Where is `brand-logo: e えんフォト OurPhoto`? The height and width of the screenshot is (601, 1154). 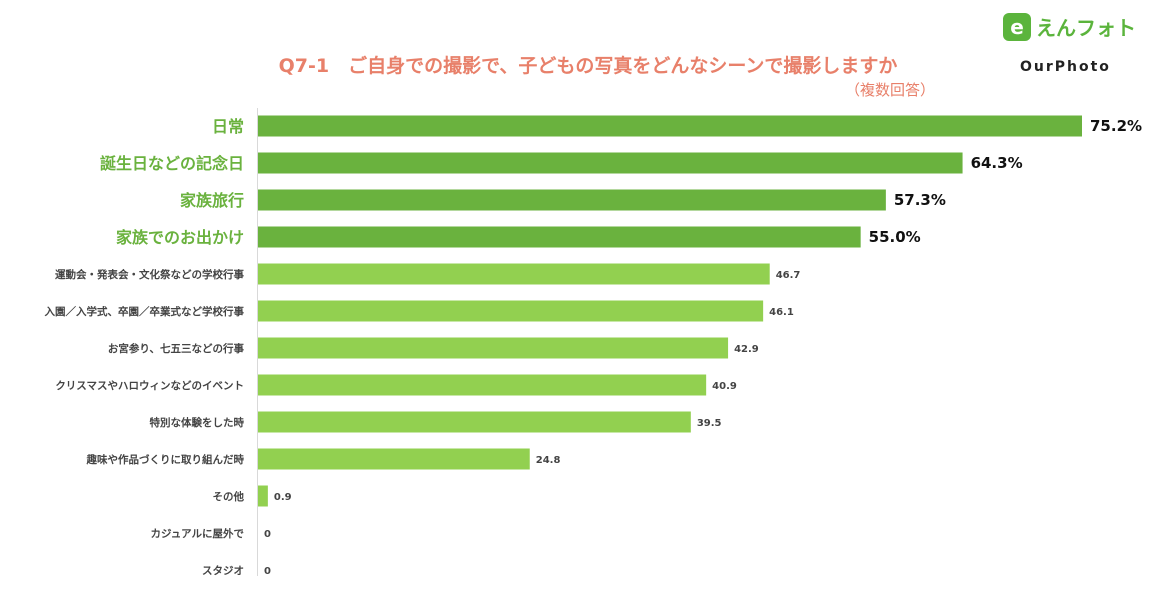
brand-logo: e えんフォト OurPhoto is located at coordinates (1069, 44).